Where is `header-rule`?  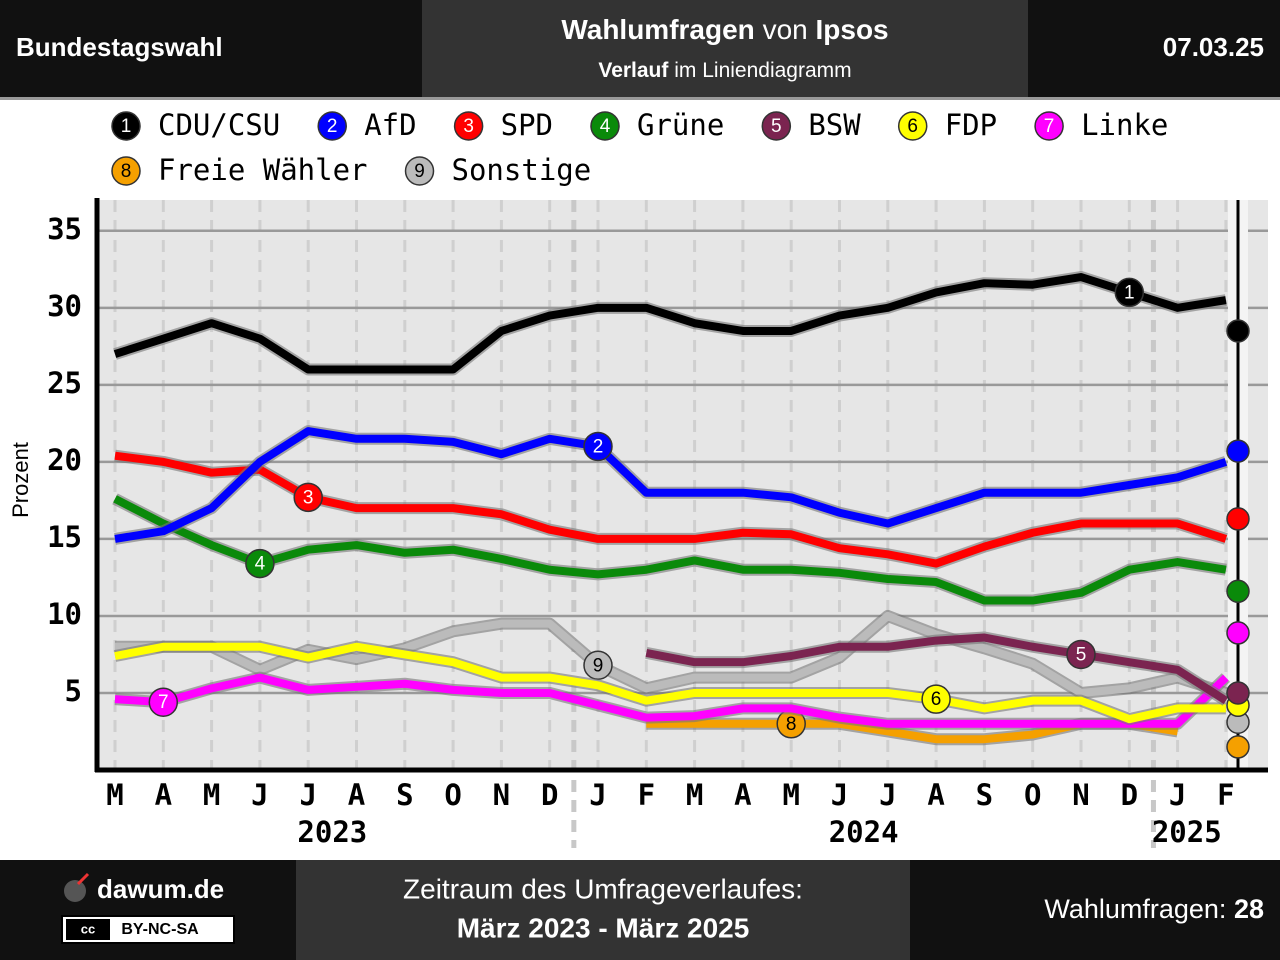
header-rule is located at coordinates (640, 98).